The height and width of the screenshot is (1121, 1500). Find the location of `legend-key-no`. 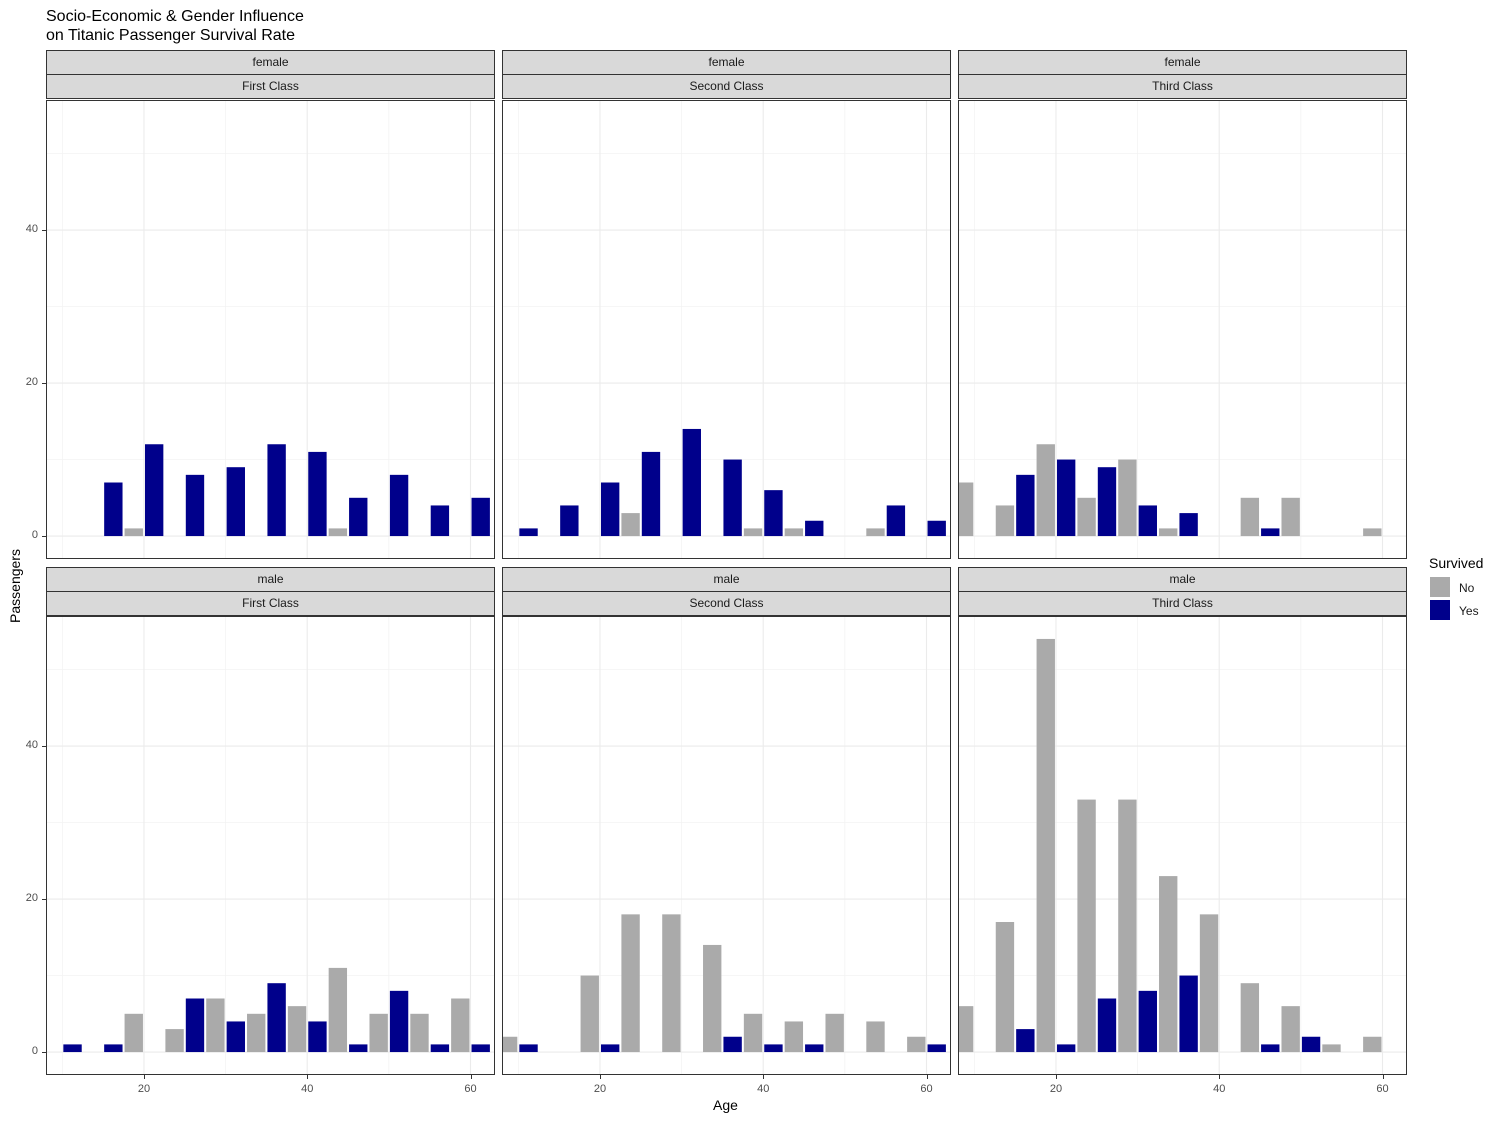

legend-key-no is located at coordinates (1440, 587).